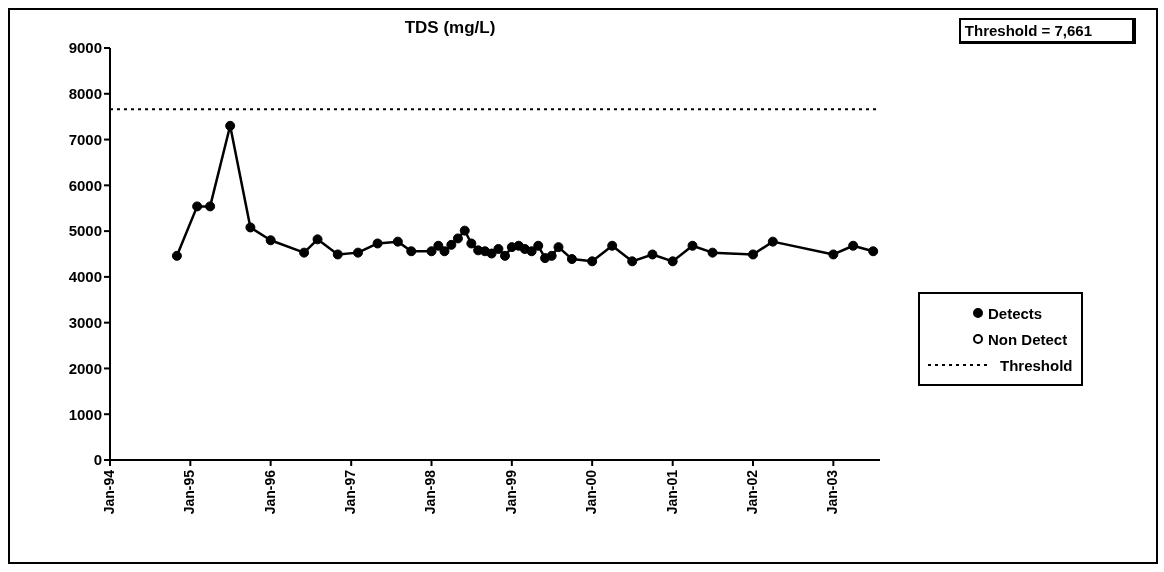 Image resolution: width=1164 pixels, height=572 pixels. What do you see at coordinates (85, 231) in the screenshot?
I see `y-tick-label: 5000` at bounding box center [85, 231].